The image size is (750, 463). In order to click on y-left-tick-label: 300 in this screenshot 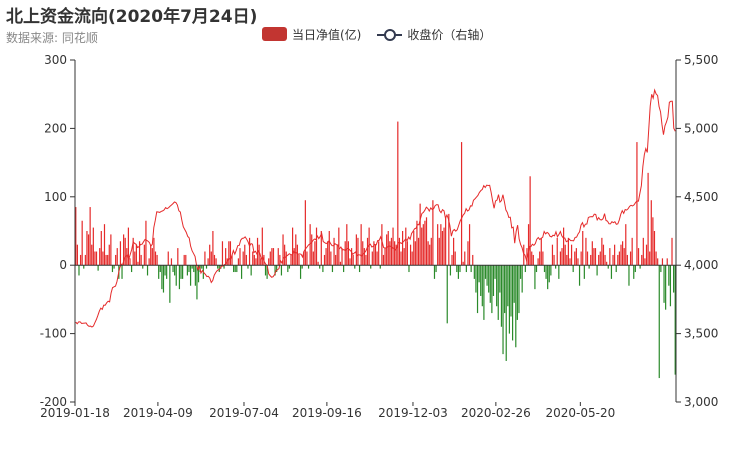, I will do `click(55, 60)`.